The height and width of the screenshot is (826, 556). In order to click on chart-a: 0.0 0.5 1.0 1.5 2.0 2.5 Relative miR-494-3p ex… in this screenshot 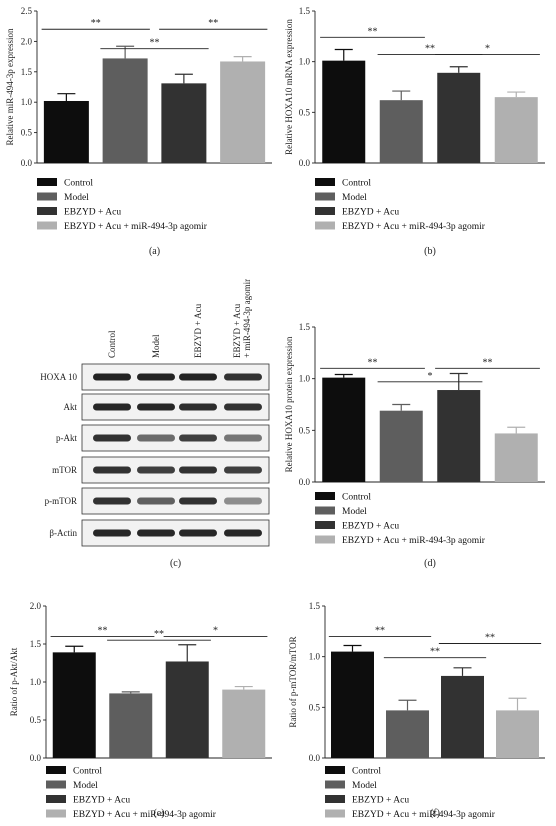, I will do `click(138, 131)`.